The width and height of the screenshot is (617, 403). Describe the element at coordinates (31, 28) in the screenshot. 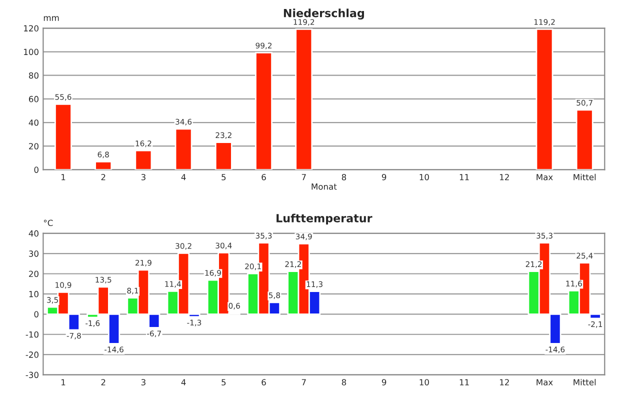

I see `y-tick-label: 120` at that location.